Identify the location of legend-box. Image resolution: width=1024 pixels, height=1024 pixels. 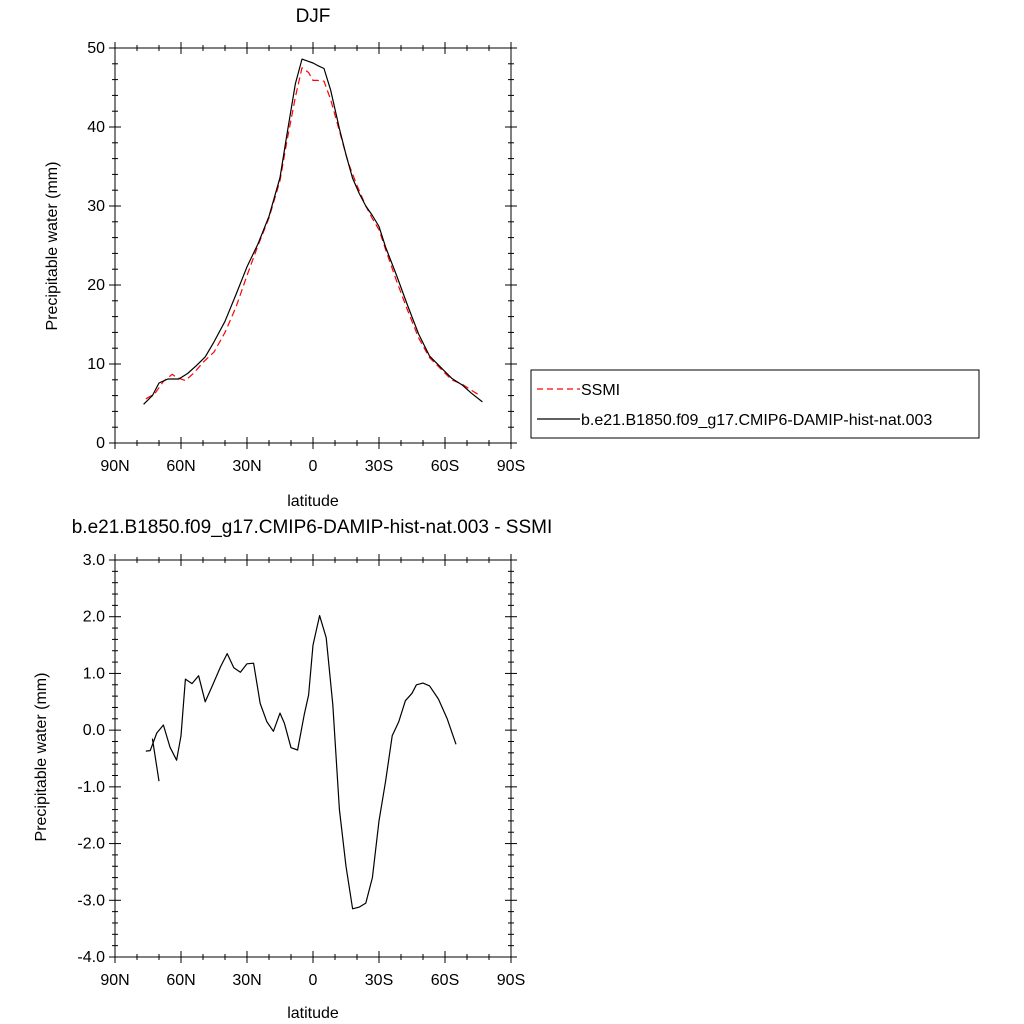
(755, 404).